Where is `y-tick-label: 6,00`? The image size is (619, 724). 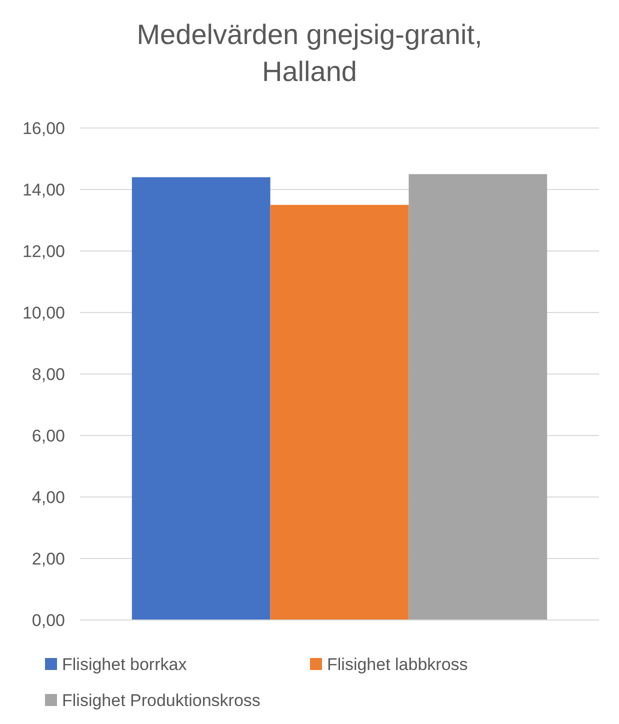 y-tick-label: 6,00 is located at coordinates (48, 436).